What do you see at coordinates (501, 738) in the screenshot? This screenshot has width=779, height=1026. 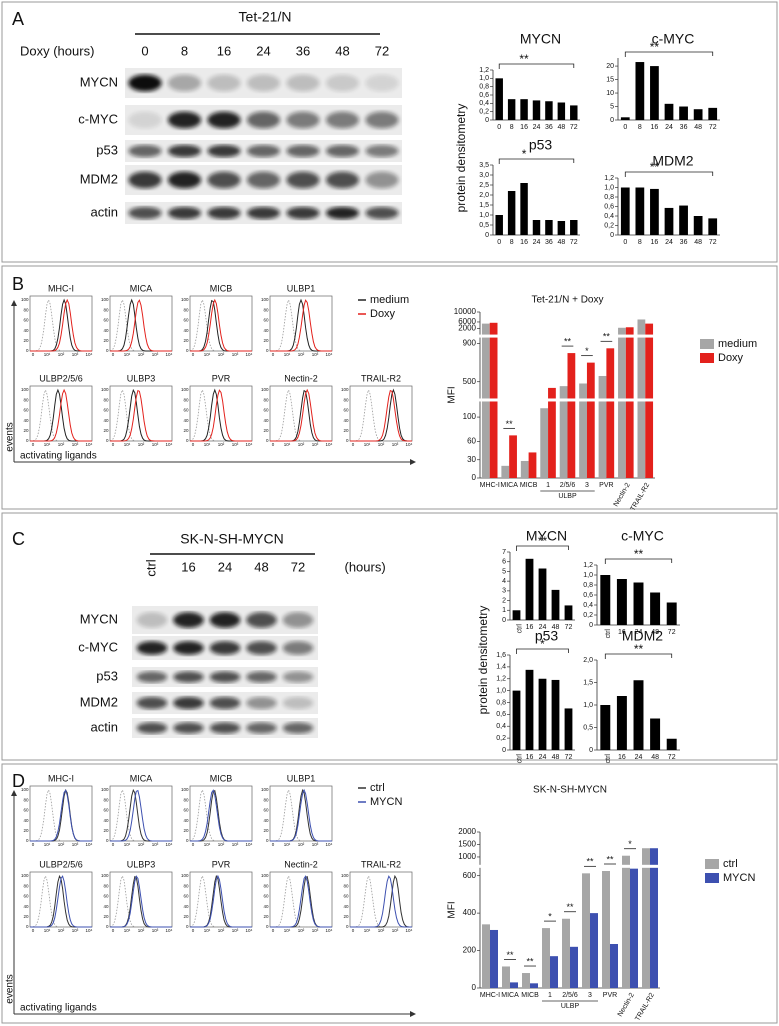 I see `y-tick-label: 0,2` at bounding box center [501, 738].